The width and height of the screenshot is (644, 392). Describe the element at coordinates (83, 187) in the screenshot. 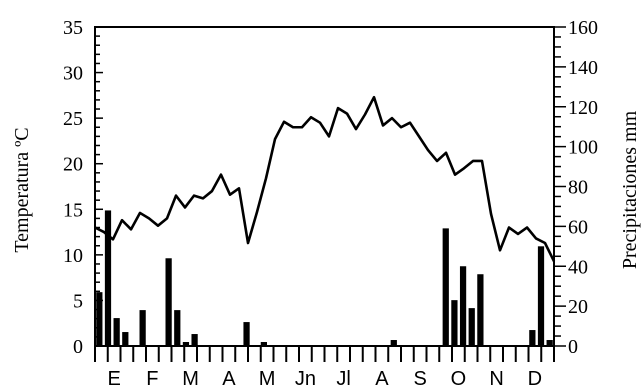

I see `left-axis: 0 5 10 15 20 25 30 35` at that location.